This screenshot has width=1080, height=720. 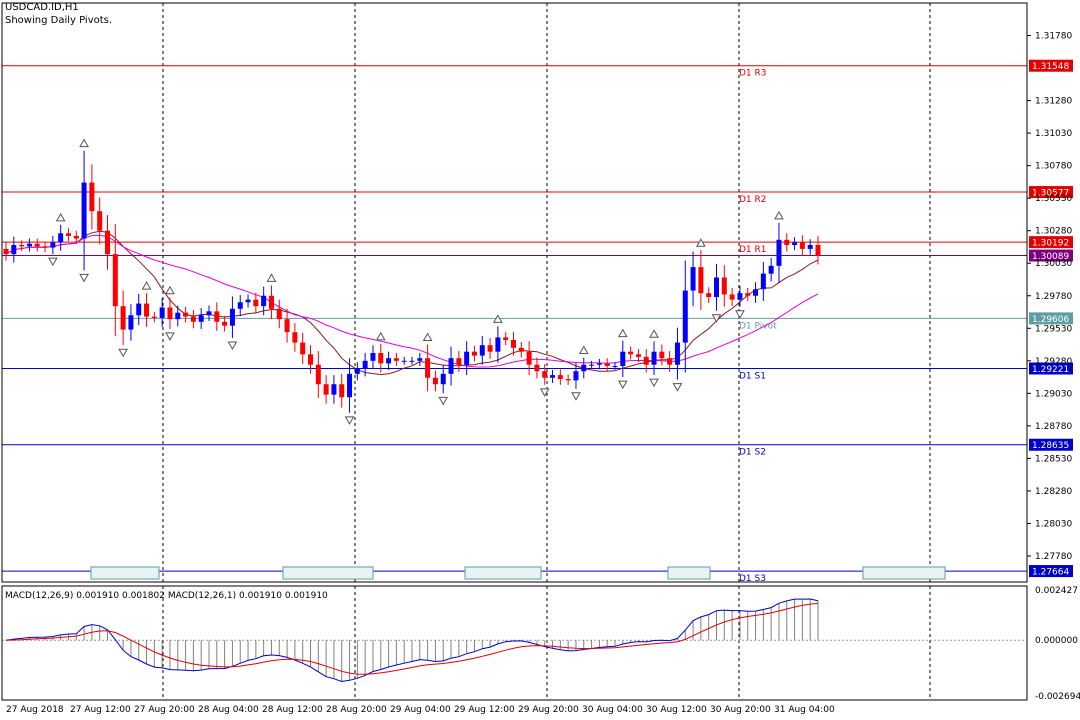 I want to click on pivot-name: D1 Pivot, so click(x=758, y=326).